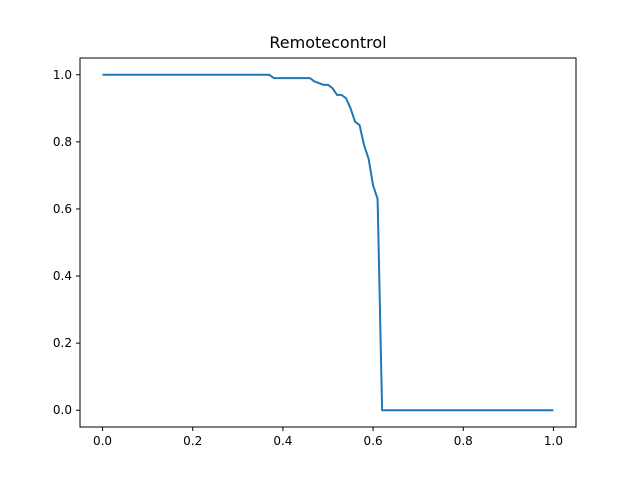 The image size is (640, 480). I want to click on y-tick-label: 1.0, so click(62, 75).